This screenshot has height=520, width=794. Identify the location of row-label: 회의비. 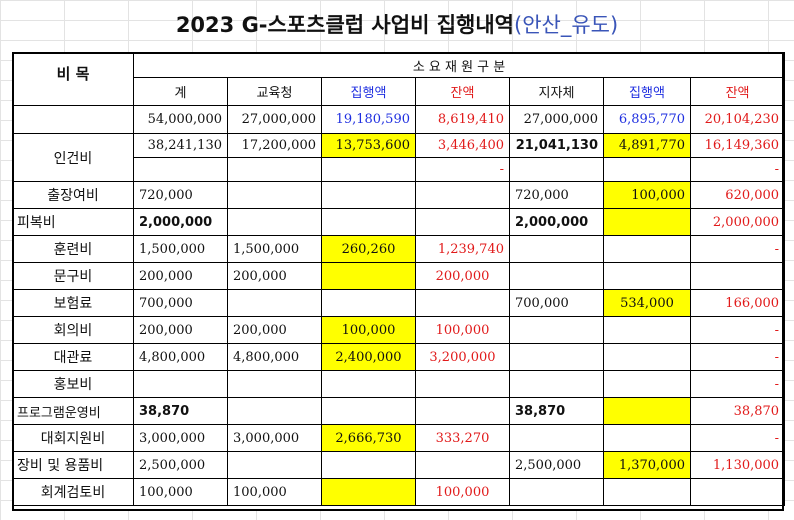
(73, 330).